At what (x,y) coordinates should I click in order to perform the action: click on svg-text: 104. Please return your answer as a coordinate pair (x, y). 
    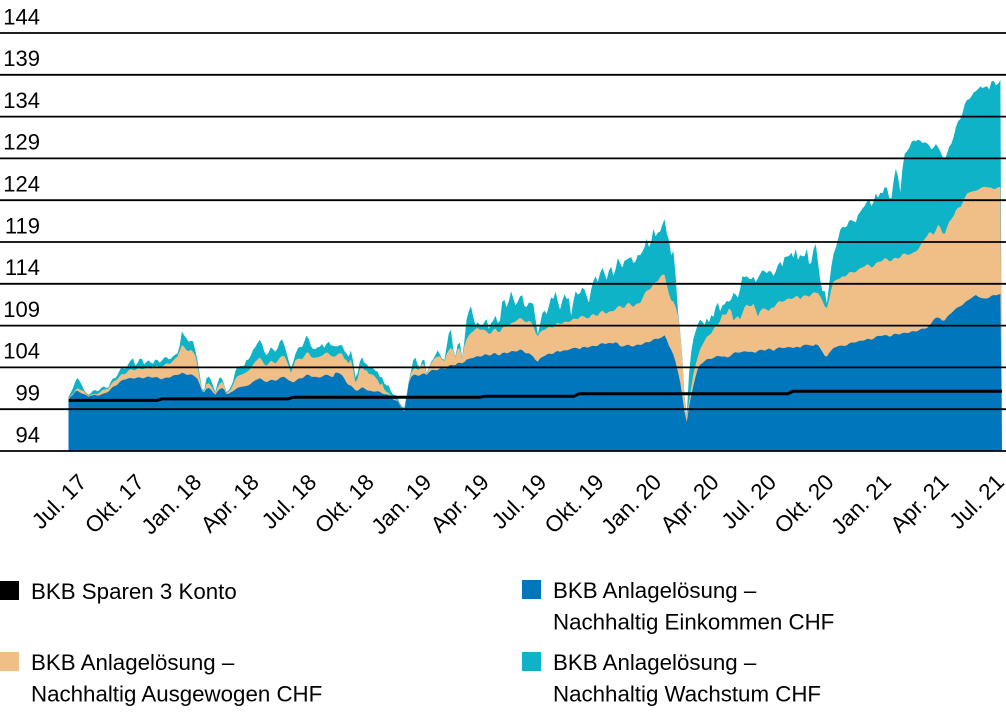
    Looking at the image, I should click on (21, 351).